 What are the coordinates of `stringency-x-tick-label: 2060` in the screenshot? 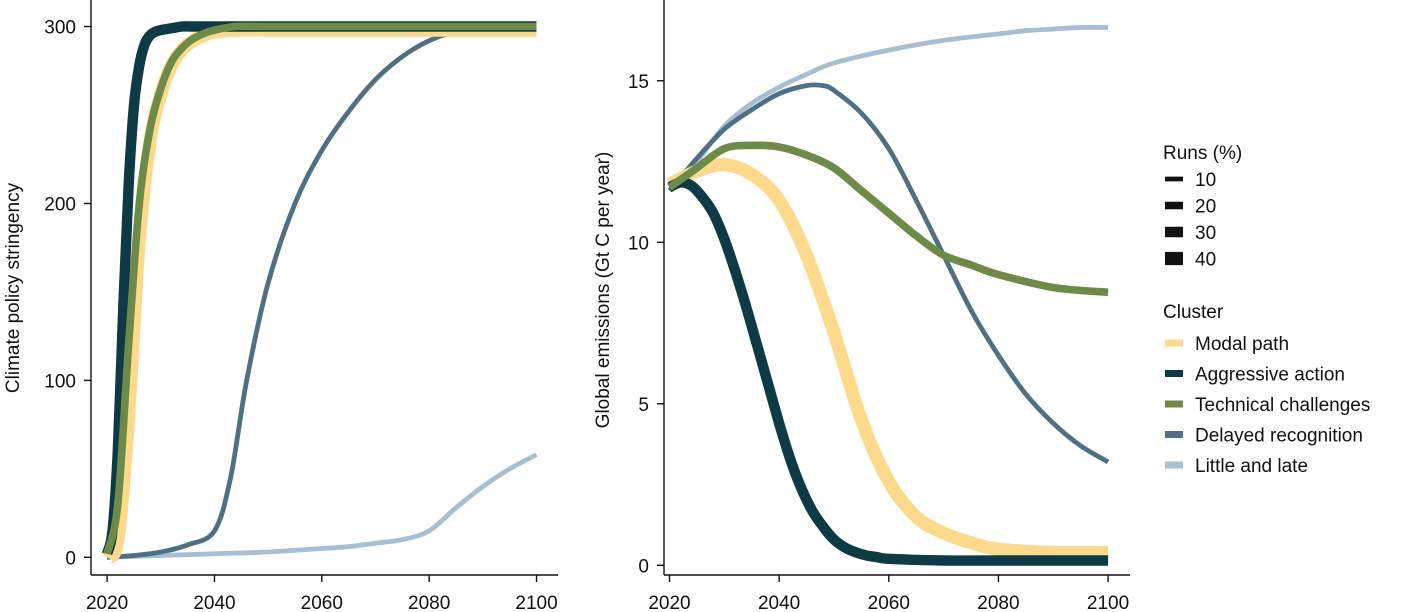 It's located at (322, 602).